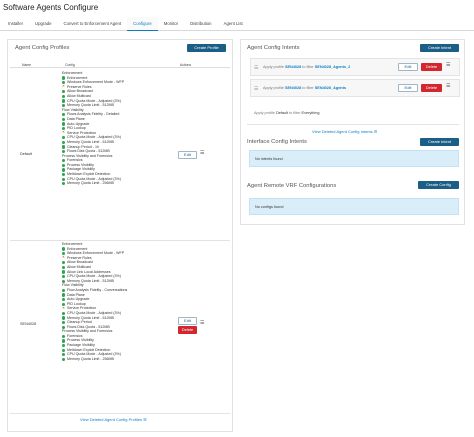 The image size is (474, 437). What do you see at coordinates (51, 7) in the screenshot?
I see `page-title: Software Agents Configure` at bounding box center [51, 7].